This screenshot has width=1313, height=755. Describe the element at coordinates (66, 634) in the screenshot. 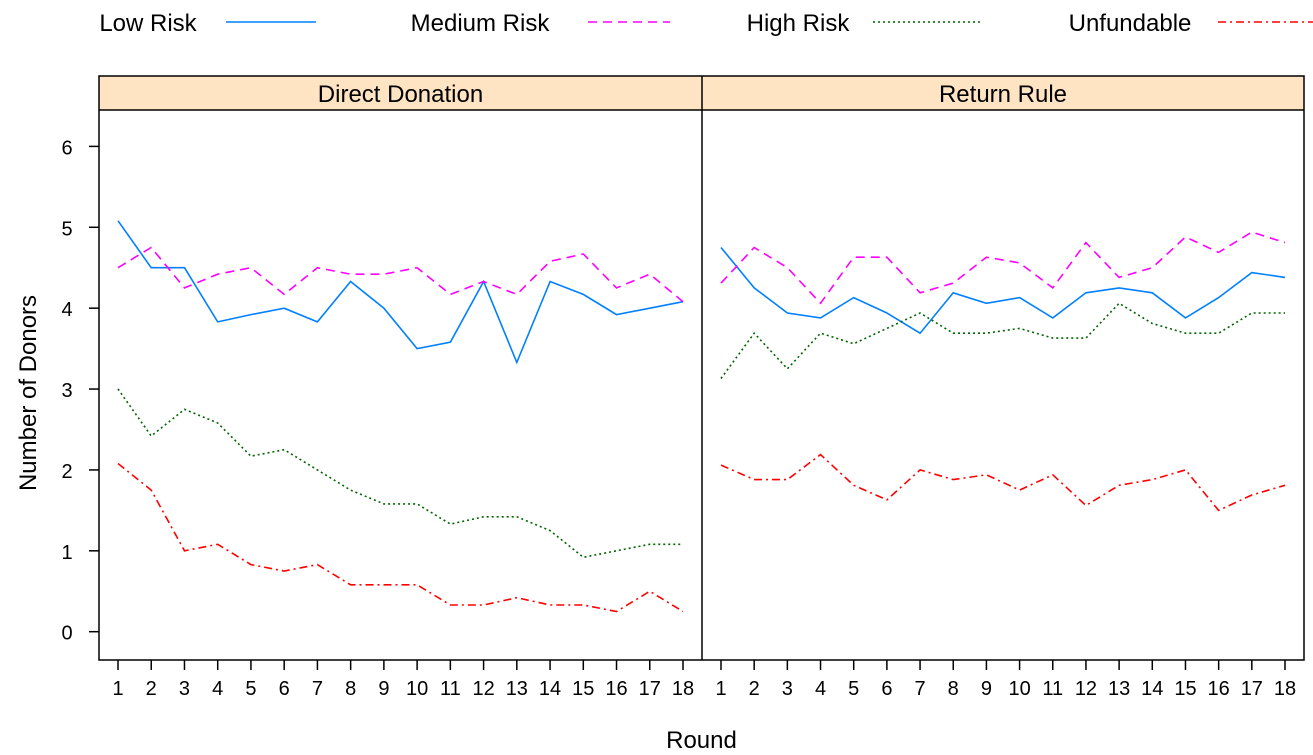

I see `y-tick-label: 0` at that location.